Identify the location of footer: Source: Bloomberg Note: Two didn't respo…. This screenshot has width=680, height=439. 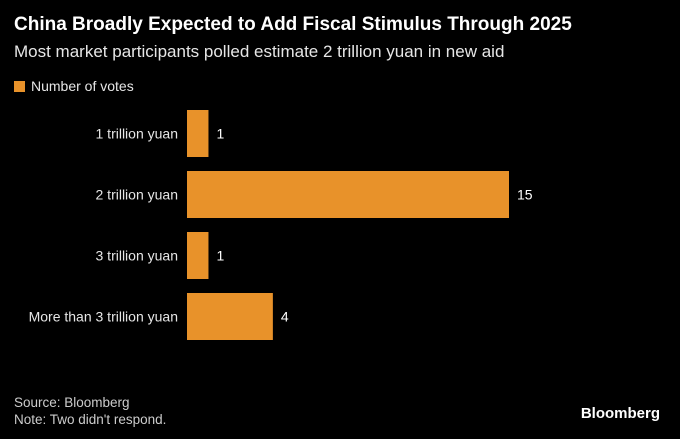
(90, 411).